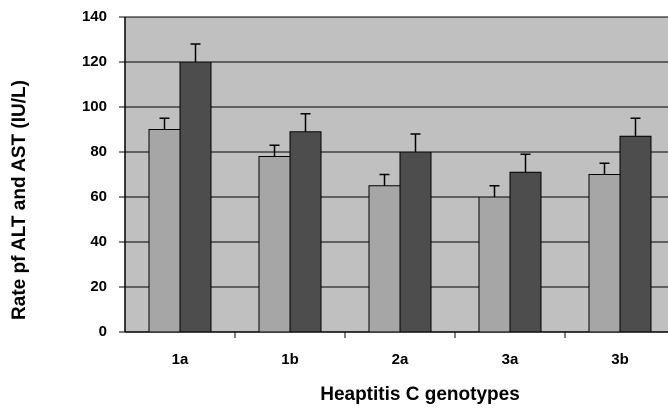  Describe the element at coordinates (98, 241) in the screenshot. I see `y-tick-label: 40` at that location.